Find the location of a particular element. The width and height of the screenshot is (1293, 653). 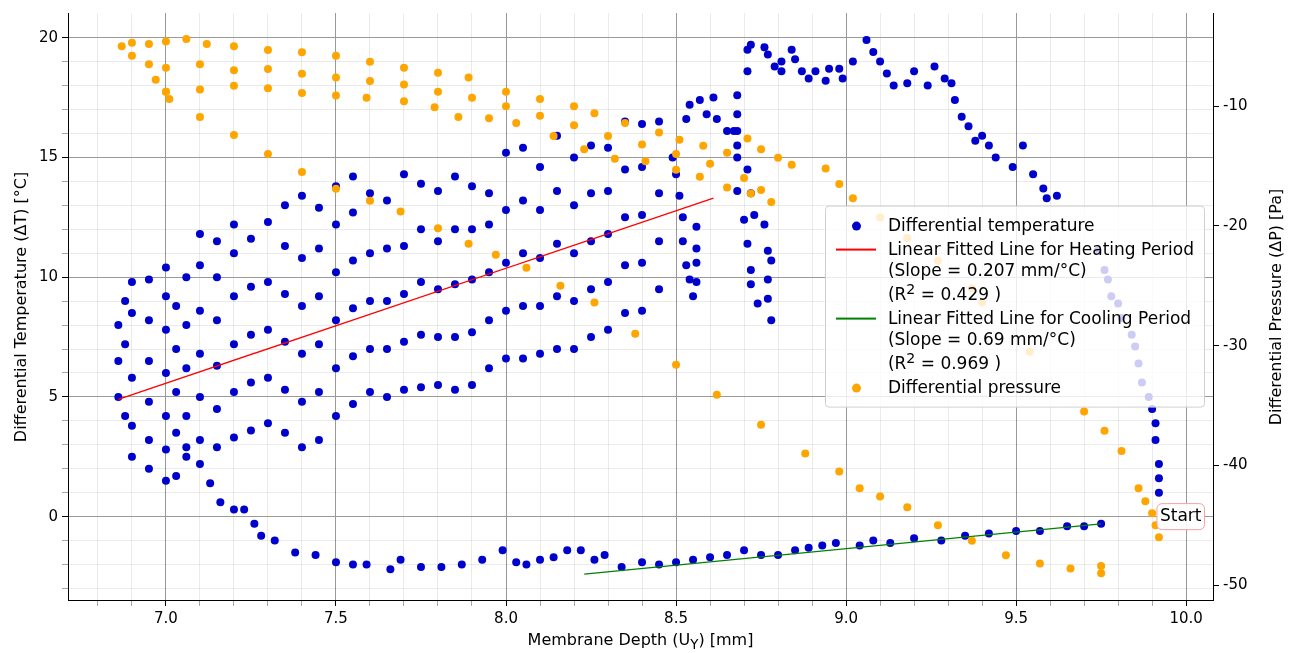

y2-tick-label: -40 is located at coordinates (1235, 464).